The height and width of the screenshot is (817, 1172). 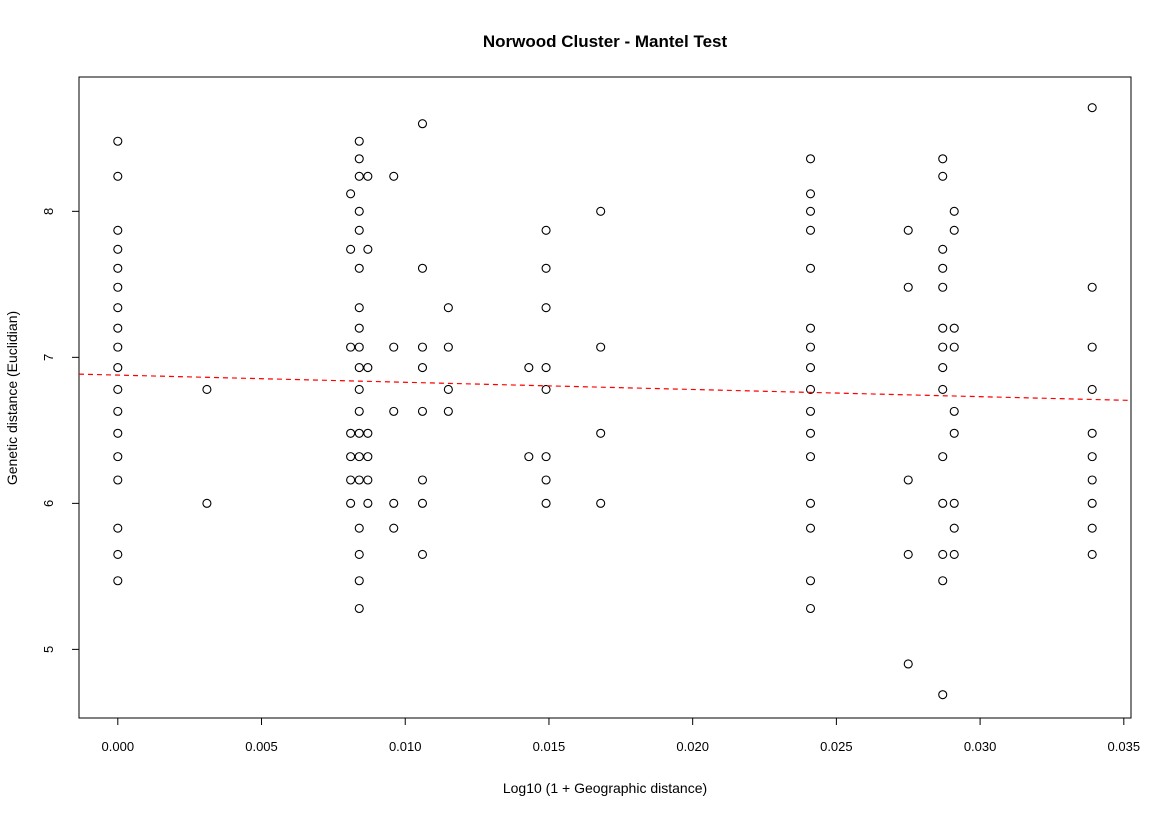 What do you see at coordinates (980, 746) in the screenshot?
I see `x-tick-label: 0.030` at bounding box center [980, 746].